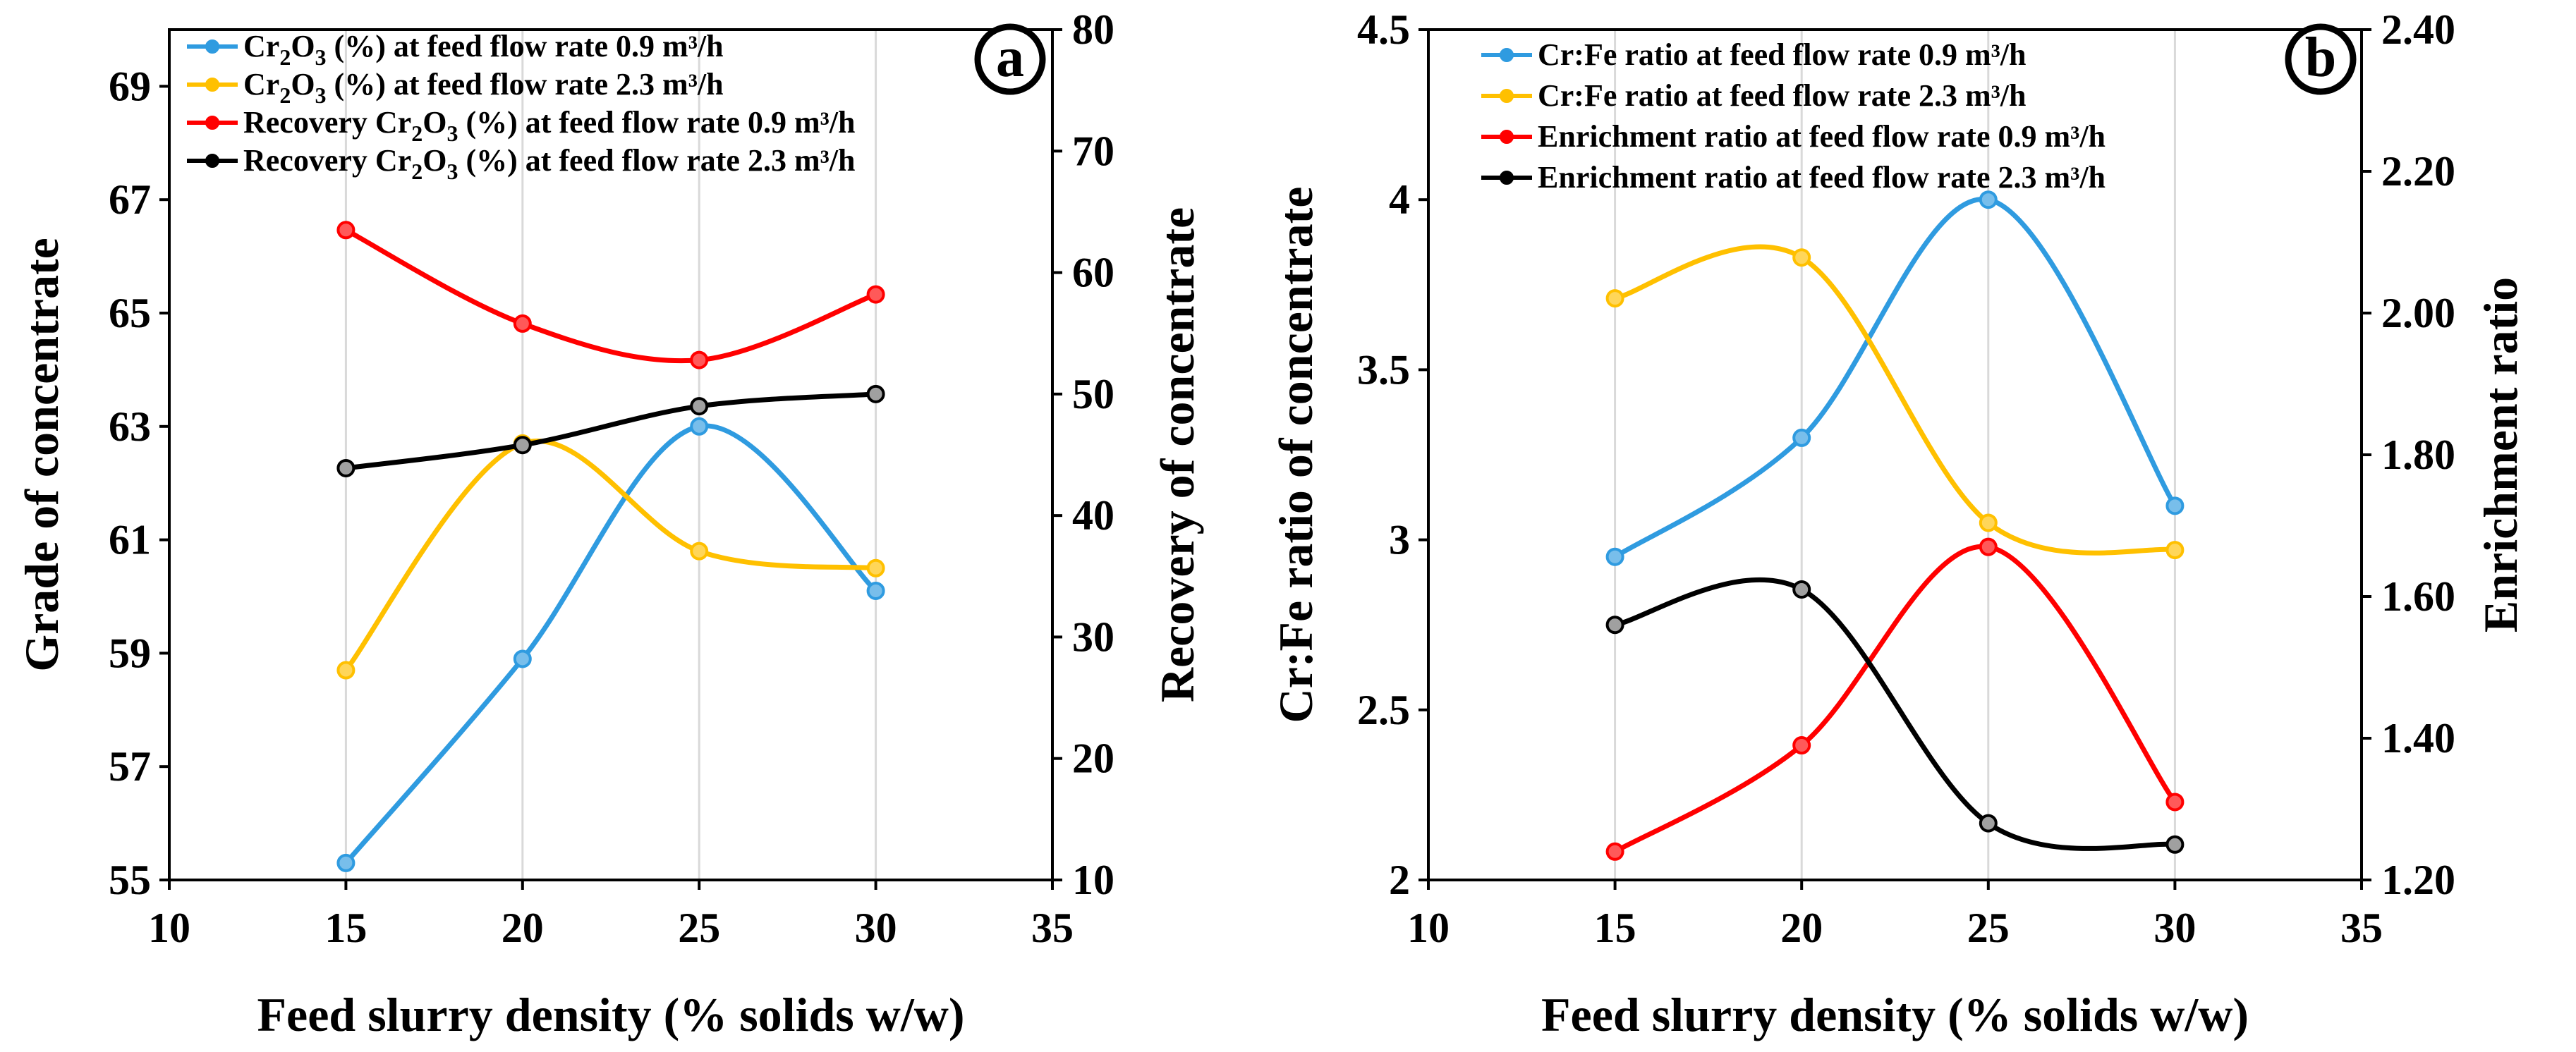 The height and width of the screenshot is (1052, 2576). Describe the element at coordinates (2418, 455) in the screenshot. I see `y2-tick-label: 1.80` at that location.